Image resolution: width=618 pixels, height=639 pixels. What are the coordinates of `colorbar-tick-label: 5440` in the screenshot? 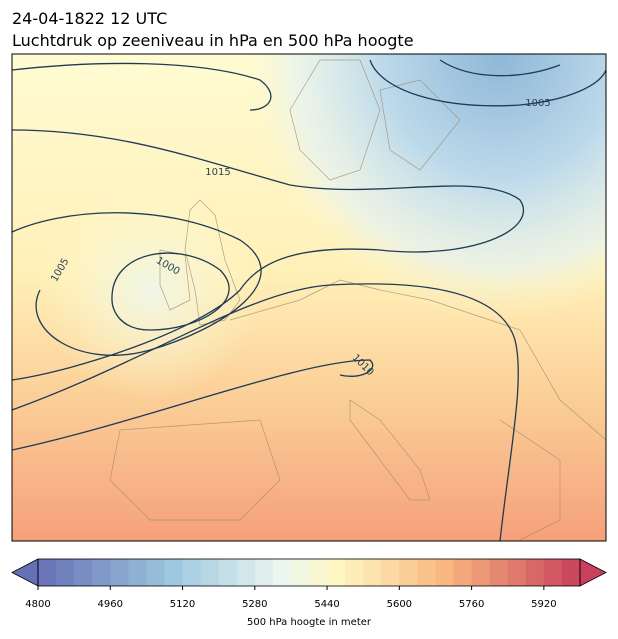 It's located at (326, 604).